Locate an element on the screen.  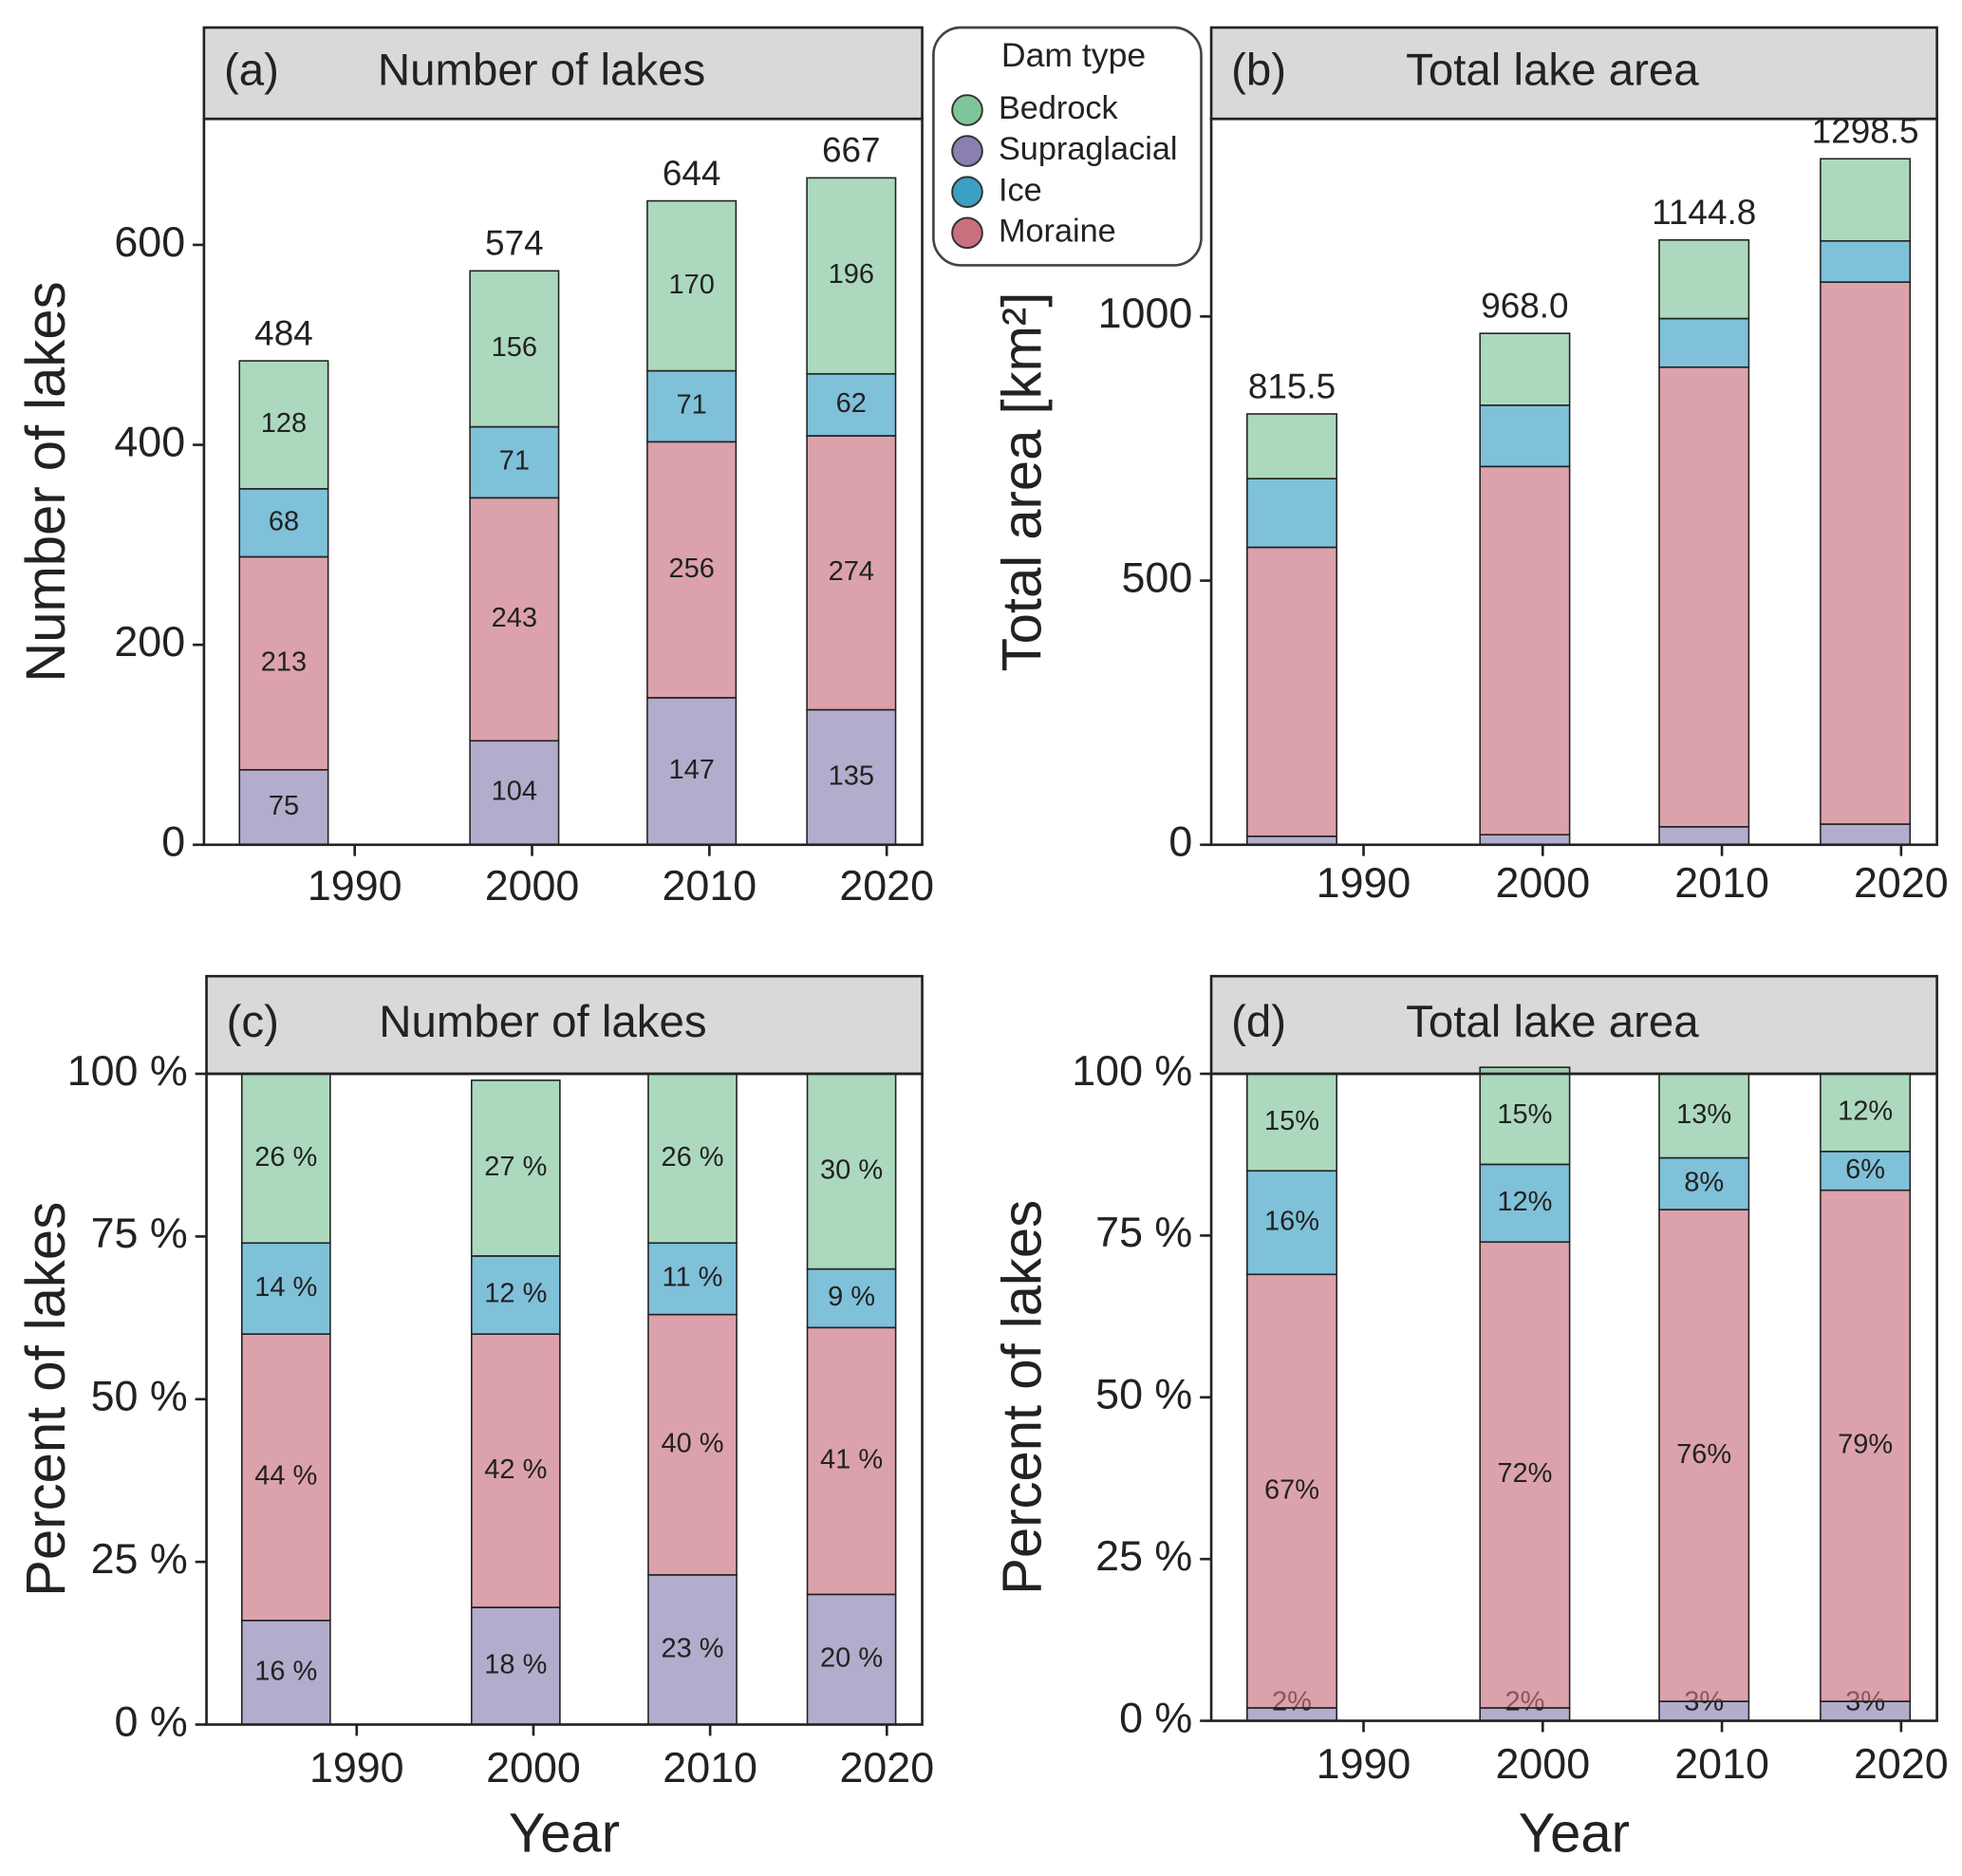
segment-label: 13% is located at coordinates (1703, 1114).